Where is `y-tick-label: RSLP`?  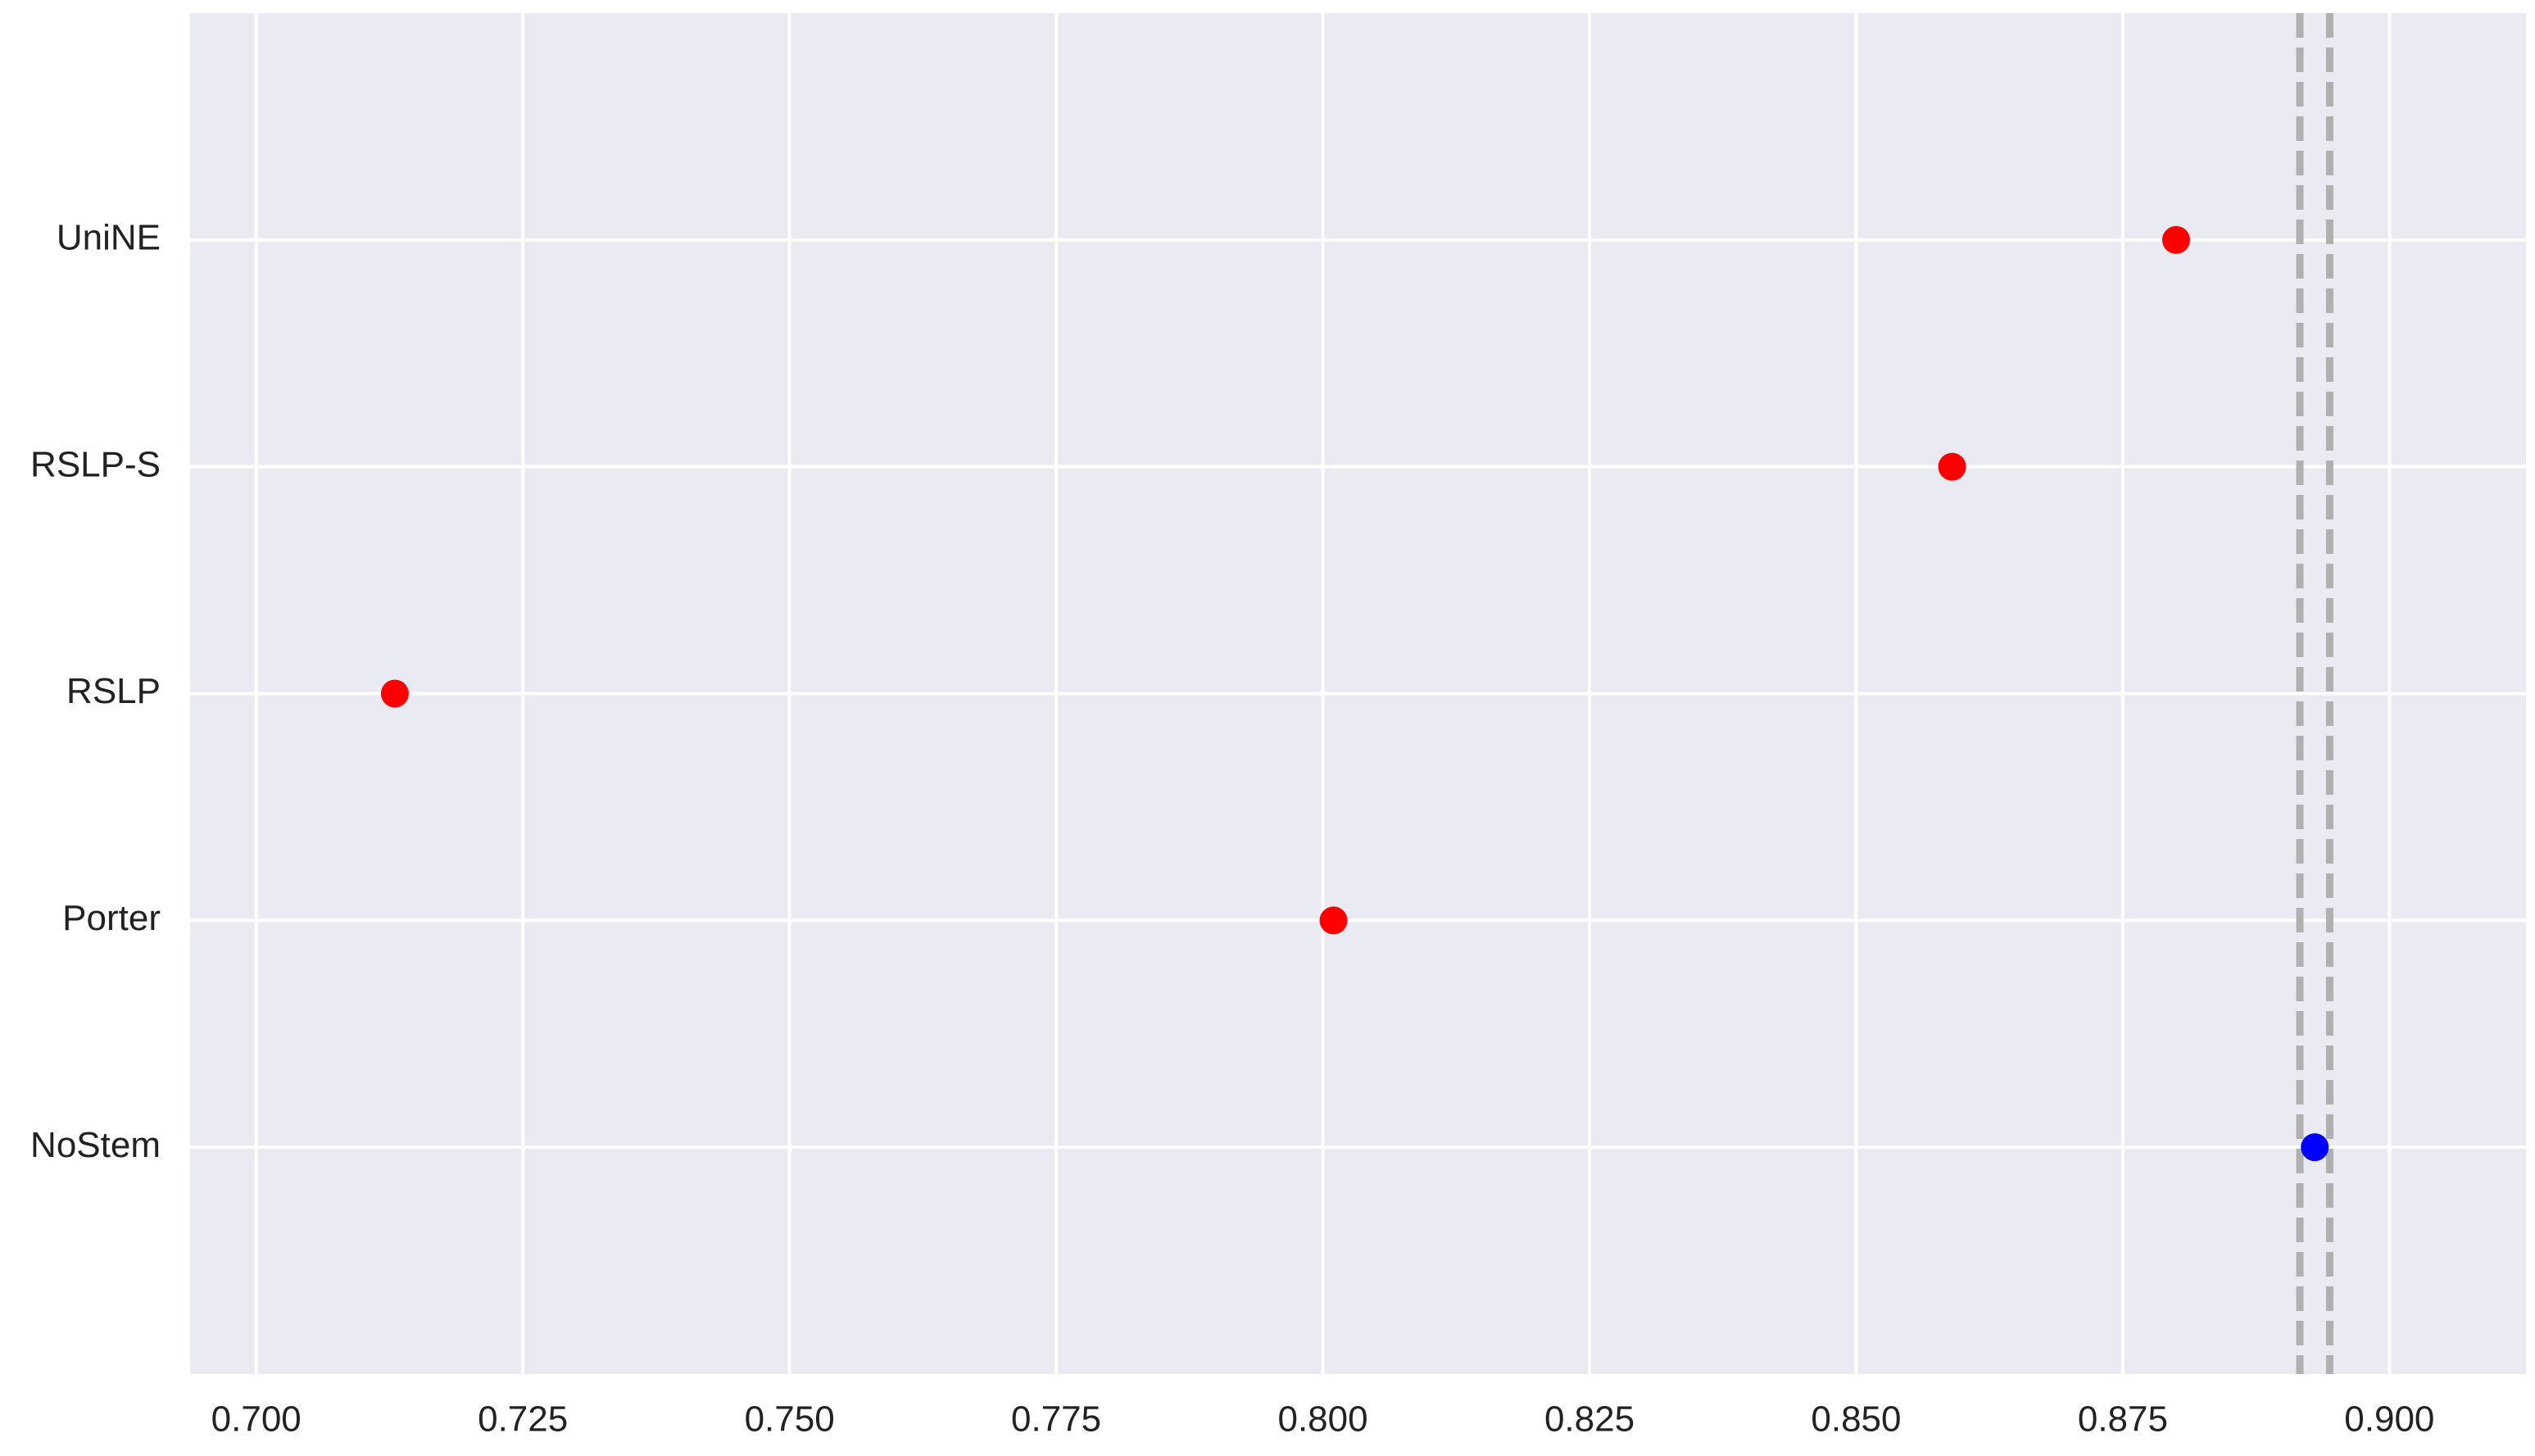 y-tick-label: RSLP is located at coordinates (114, 691).